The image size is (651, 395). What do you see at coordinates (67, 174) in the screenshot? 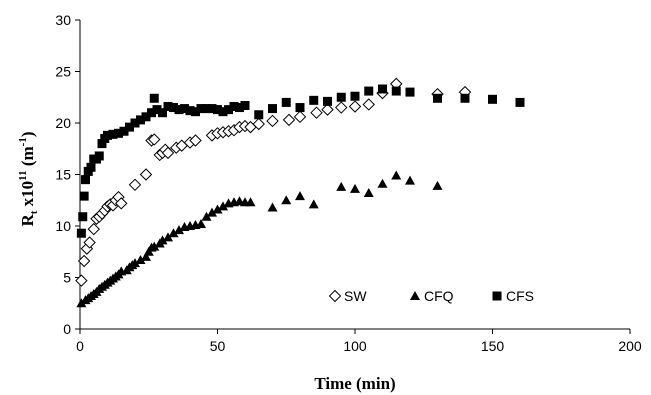
I see `y-ticks: 0 5 10 15 20 25 30` at bounding box center [67, 174].